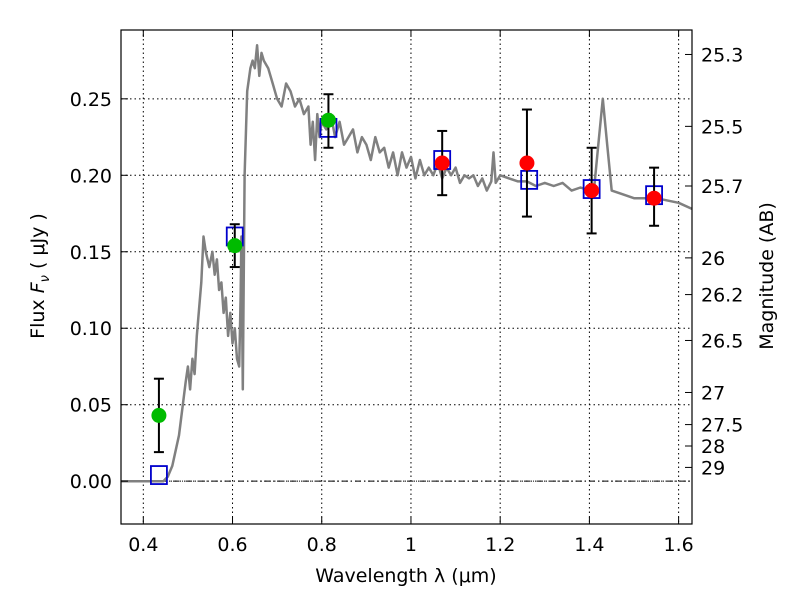  What do you see at coordinates (589, 545) in the screenshot?
I see `x-tick-label: 1.4` at bounding box center [589, 545].